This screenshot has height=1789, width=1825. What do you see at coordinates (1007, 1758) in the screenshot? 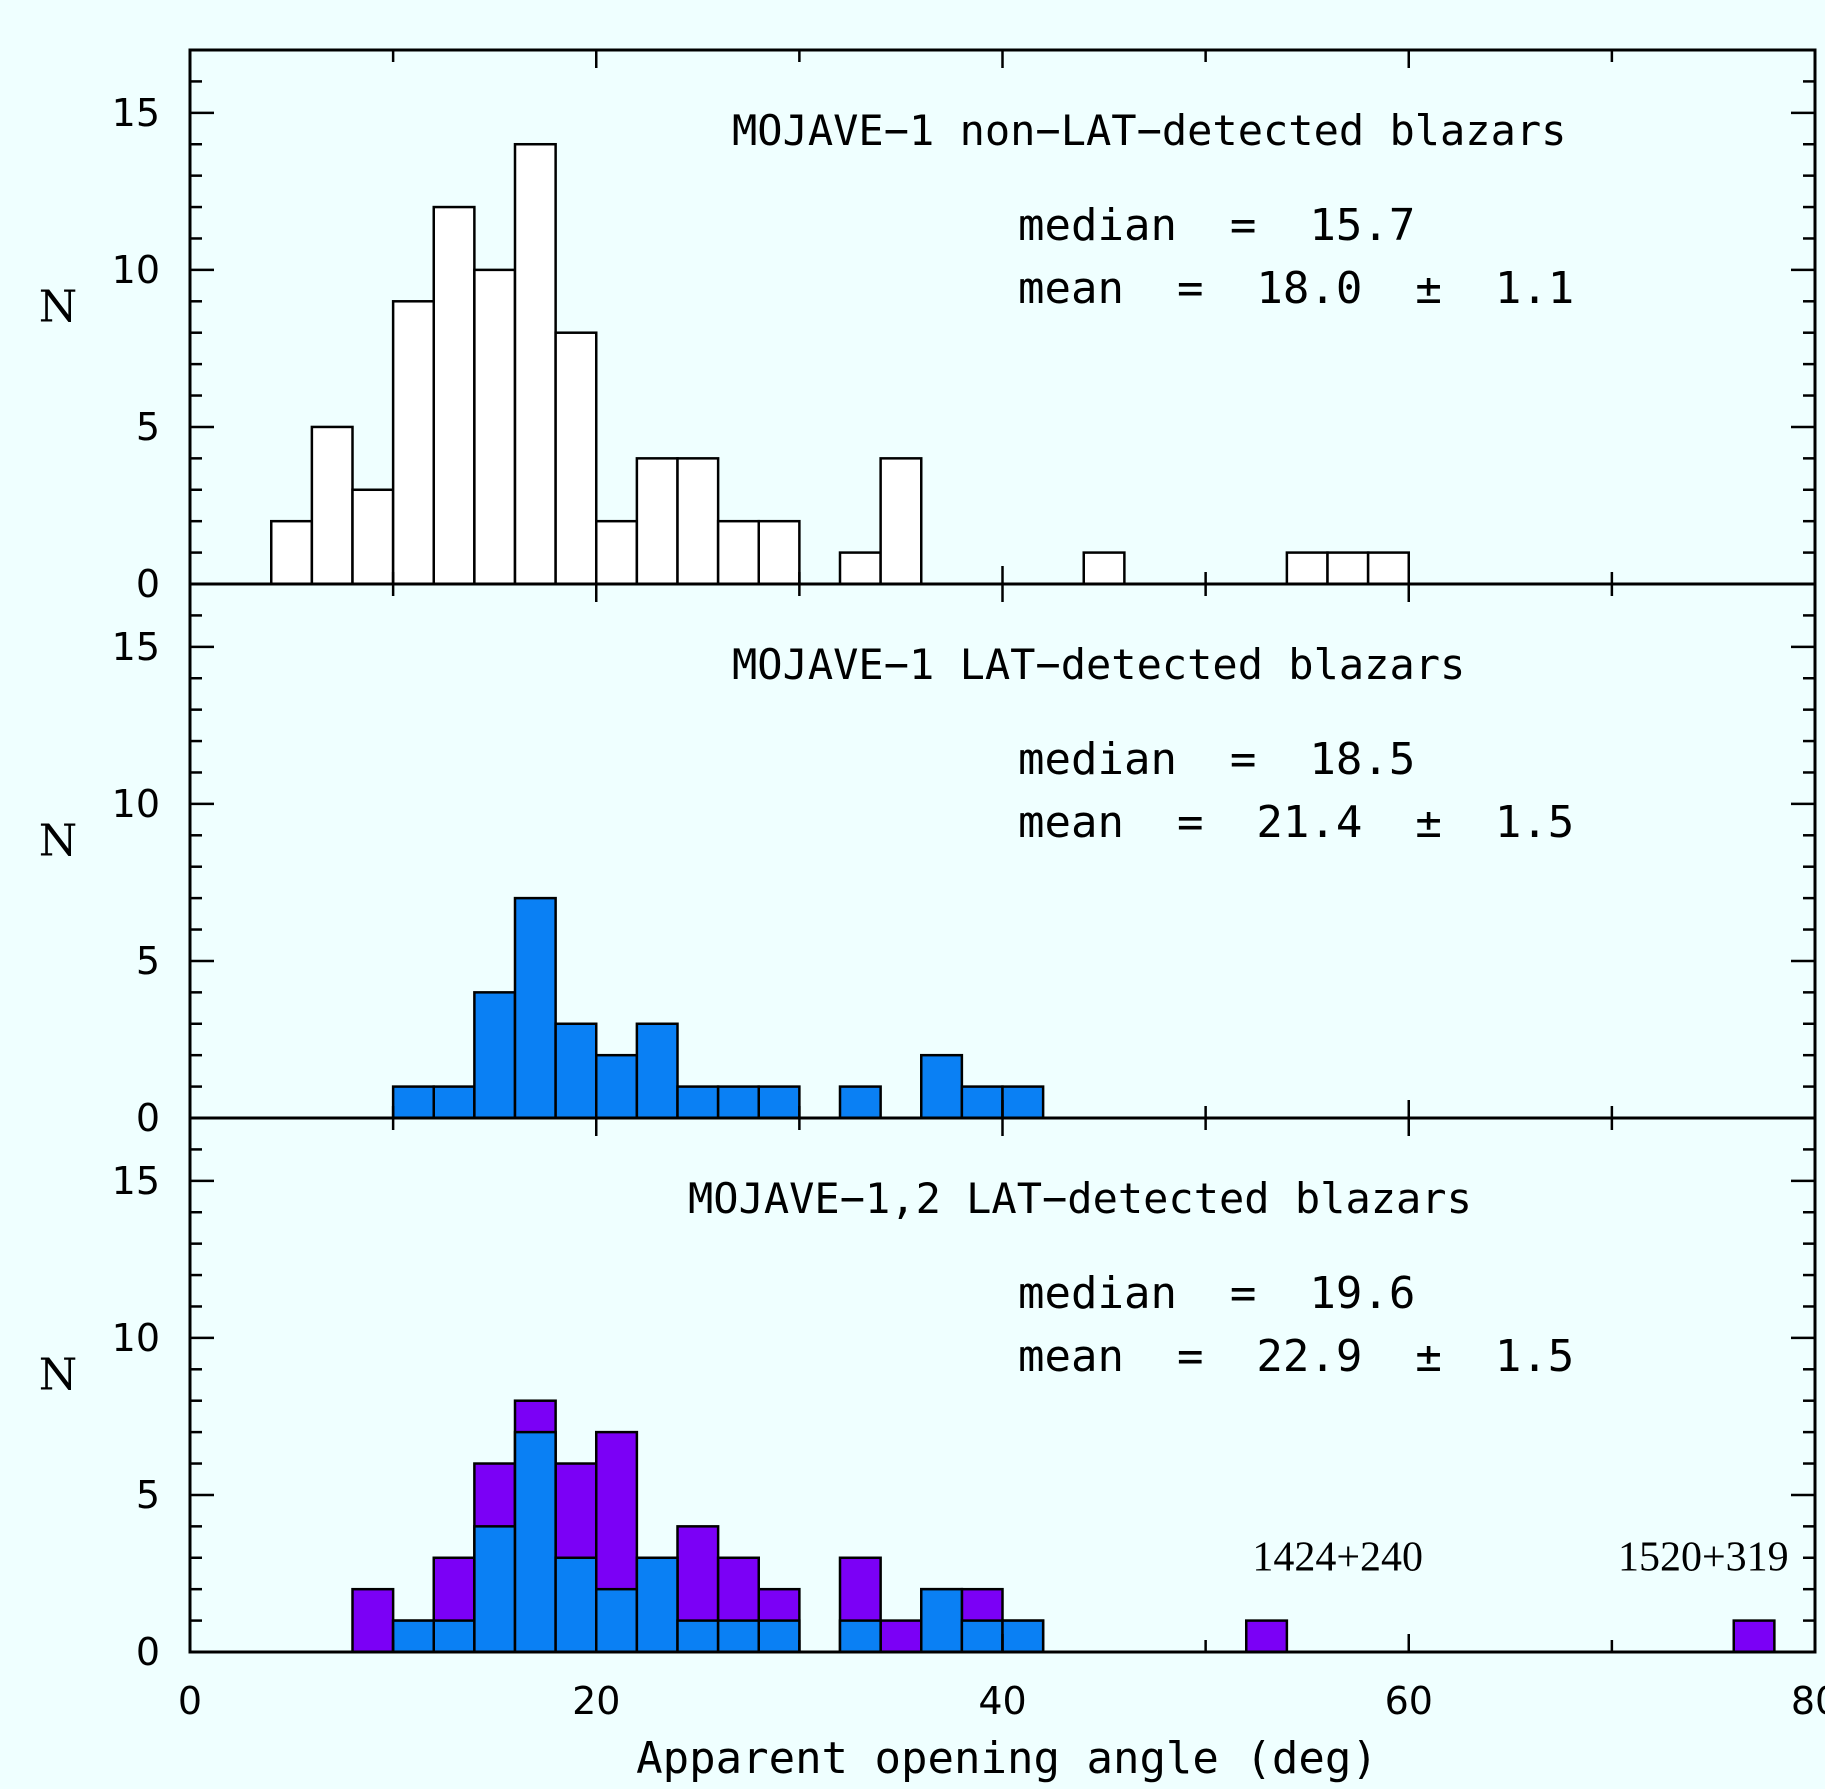
I see `x-axis-label: Apparent opening angle (deg)` at bounding box center [1007, 1758].